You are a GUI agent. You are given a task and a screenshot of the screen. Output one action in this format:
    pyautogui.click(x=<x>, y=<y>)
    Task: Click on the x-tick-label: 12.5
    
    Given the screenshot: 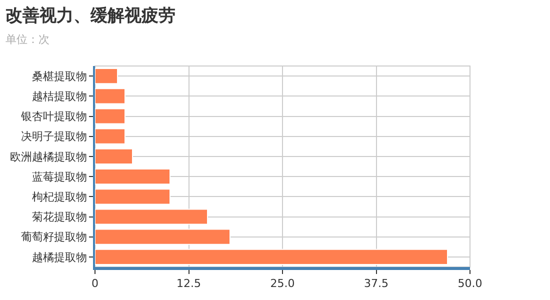 What is the action you would take?
    pyautogui.click(x=188, y=283)
    